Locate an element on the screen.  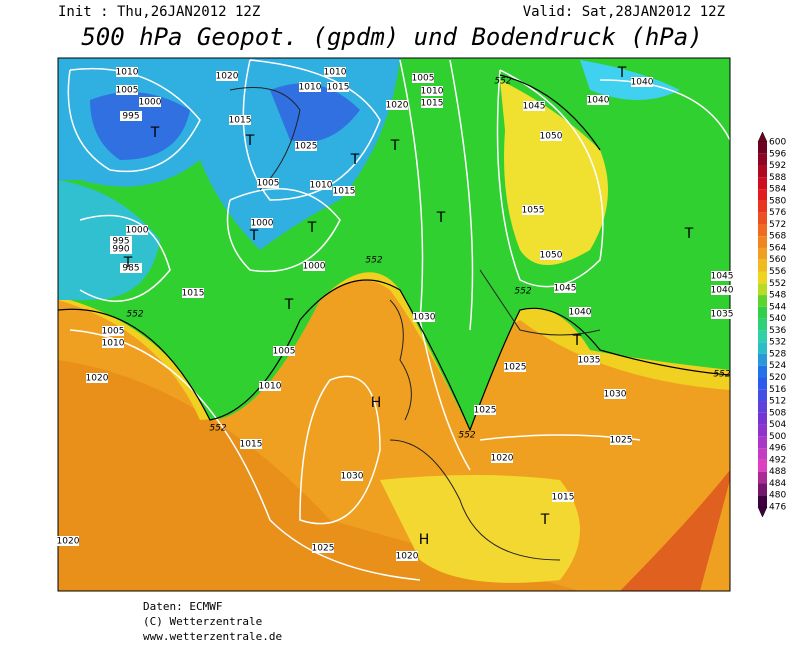
isobar-label: 1030 is located at coordinates (615, 395).